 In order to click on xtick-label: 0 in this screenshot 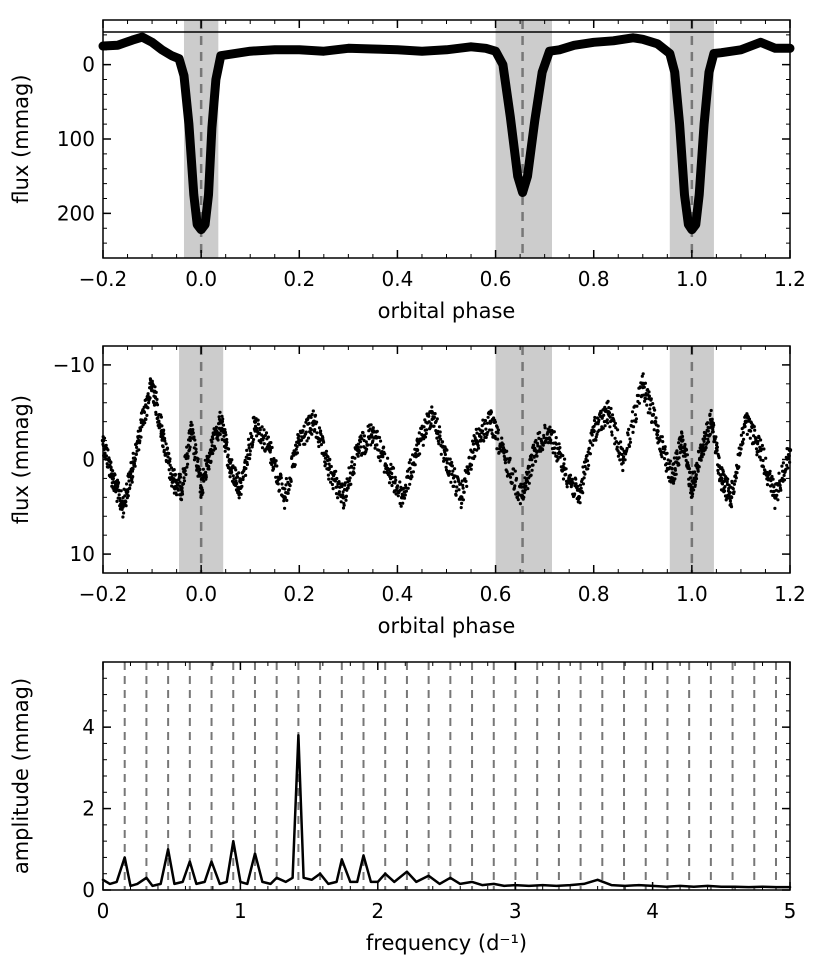, I will do `click(103, 911)`.